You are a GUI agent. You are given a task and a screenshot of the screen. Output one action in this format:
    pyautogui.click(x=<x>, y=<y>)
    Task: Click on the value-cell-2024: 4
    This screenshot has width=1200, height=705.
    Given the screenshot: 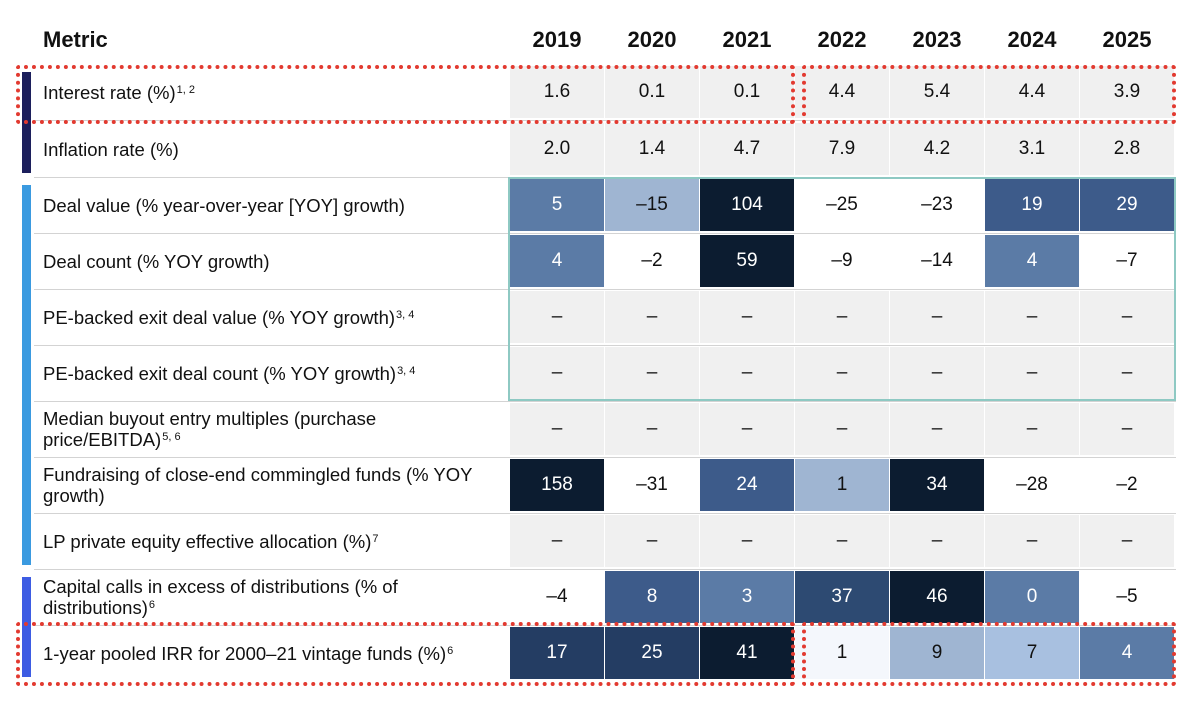 What is the action you would take?
    pyautogui.click(x=1032, y=261)
    